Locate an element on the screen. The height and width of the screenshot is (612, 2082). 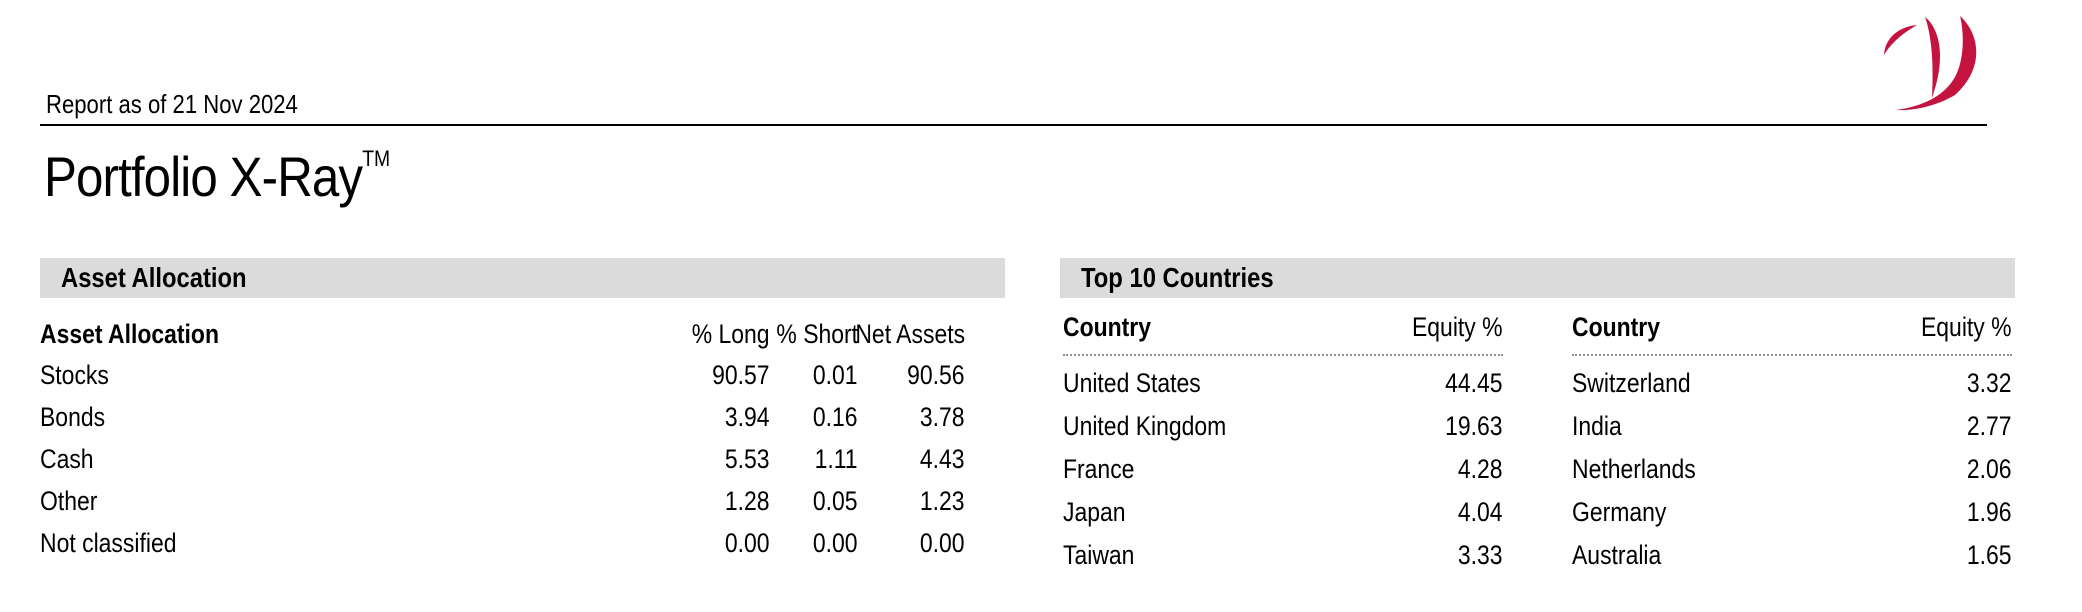
asset-row-label: Other is located at coordinates (69, 500).